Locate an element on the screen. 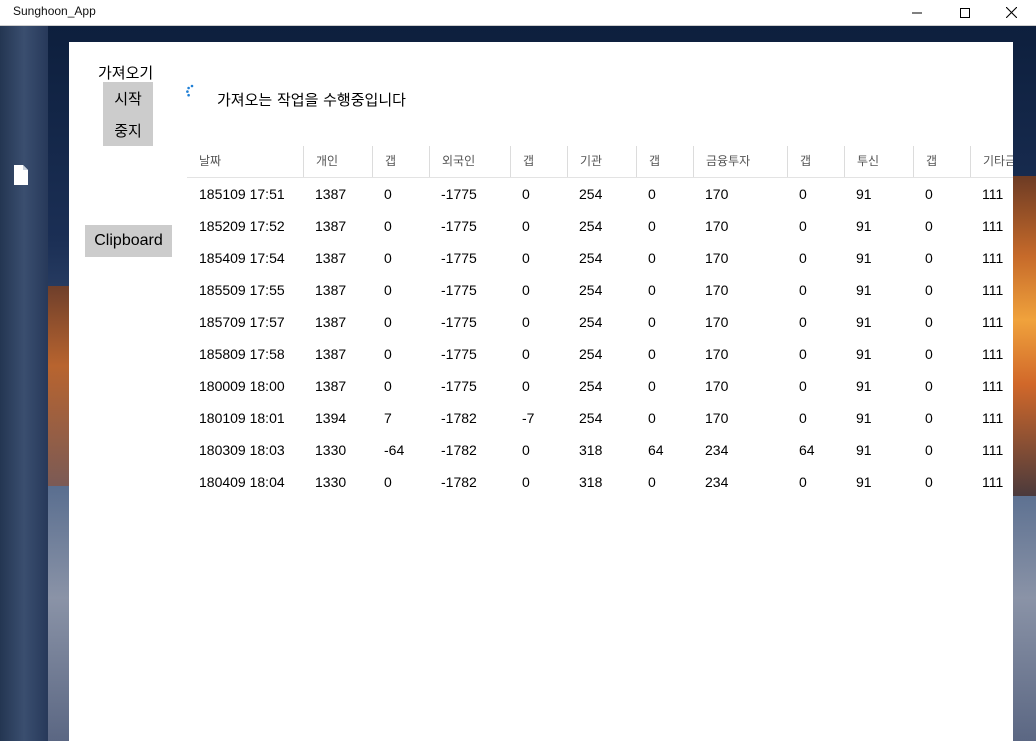 The image size is (1036, 741). table-row: 180109 18:01 1394 7 -1782 -7 254 0 170 0 91 0 111 is located at coordinates (600, 418).